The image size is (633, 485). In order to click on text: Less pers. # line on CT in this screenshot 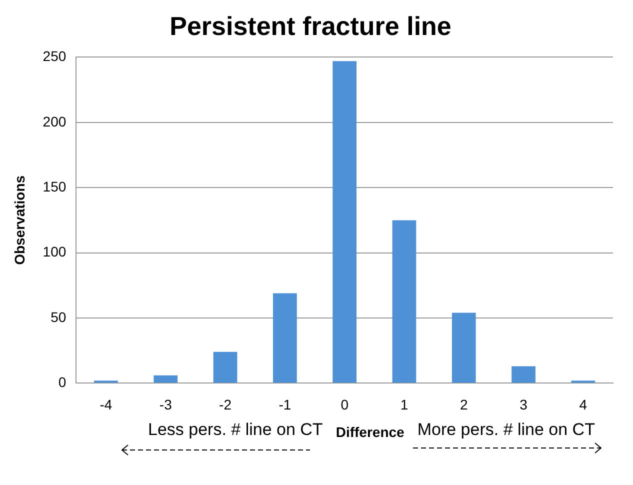, I will do `click(235, 430)`.